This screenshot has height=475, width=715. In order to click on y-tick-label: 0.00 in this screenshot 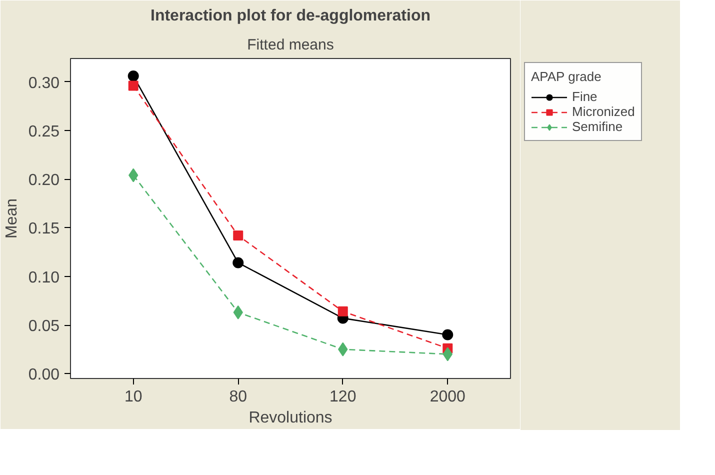, I will do `click(44, 375)`.